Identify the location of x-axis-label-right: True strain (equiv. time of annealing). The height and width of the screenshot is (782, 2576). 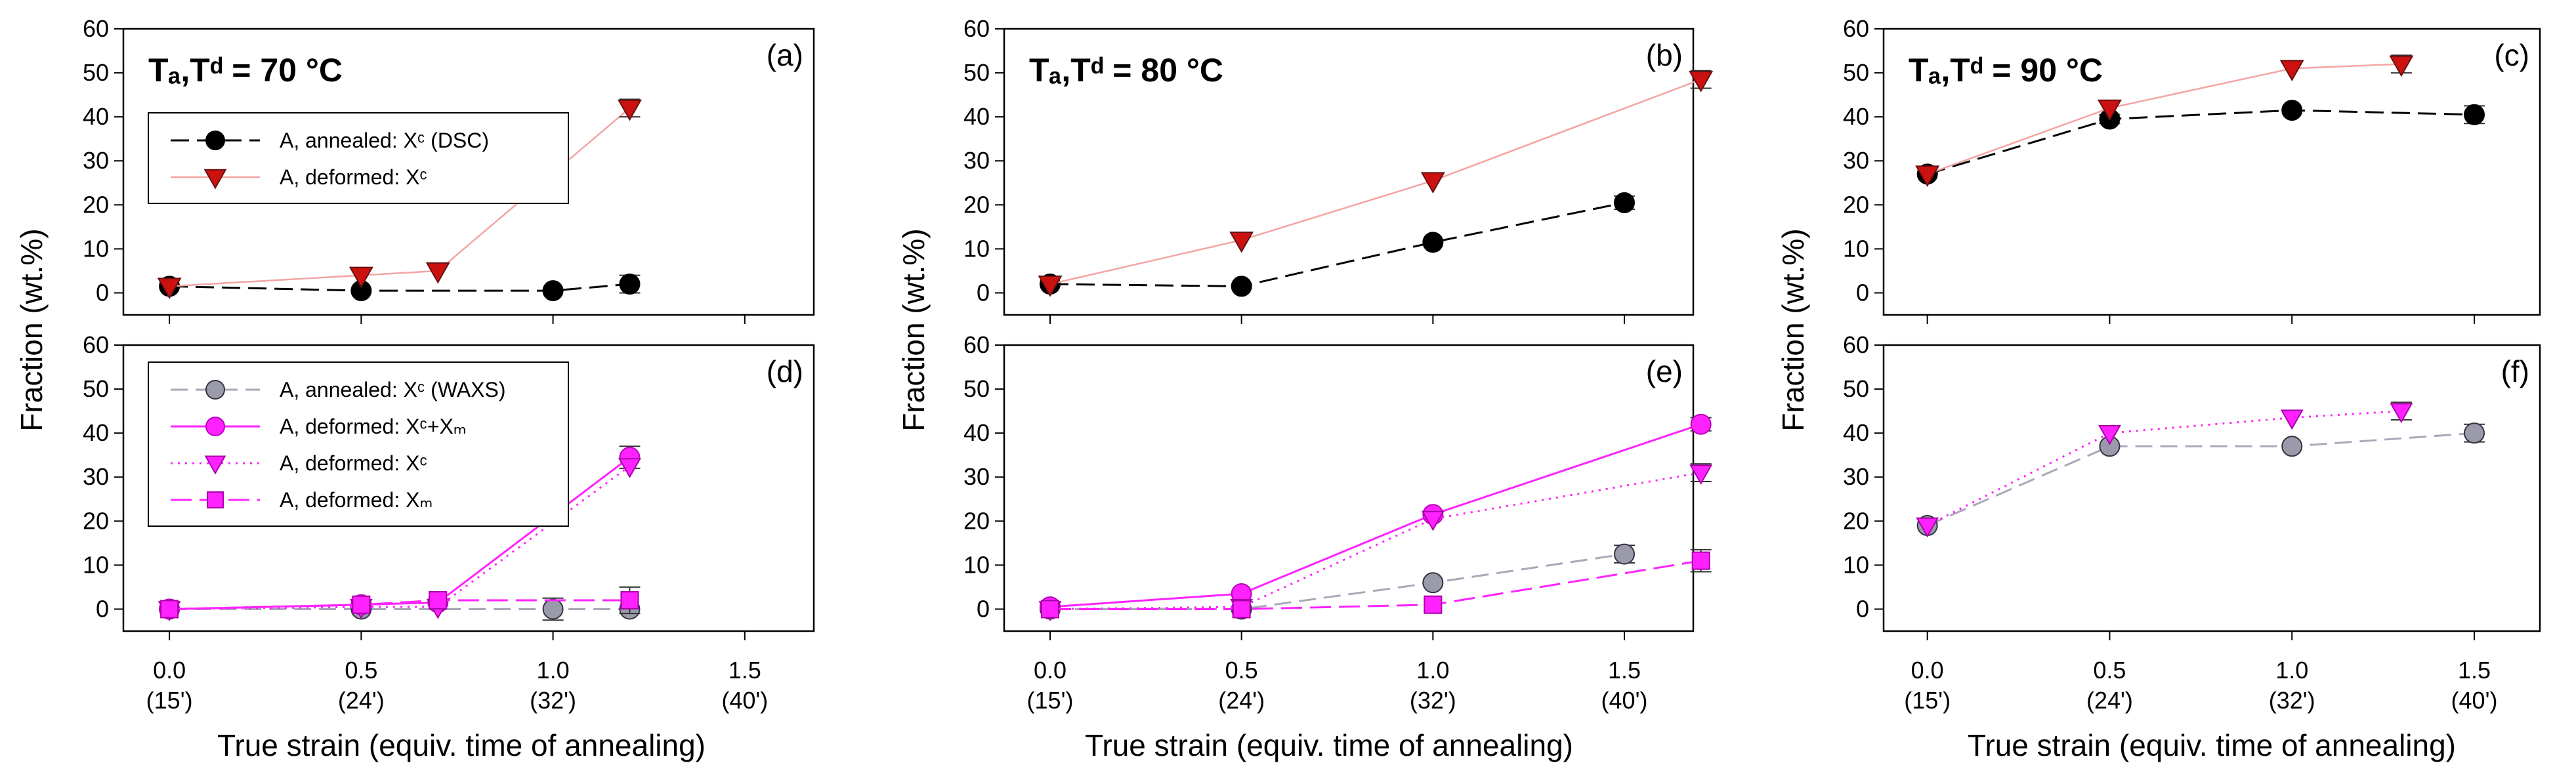
(2212, 745).